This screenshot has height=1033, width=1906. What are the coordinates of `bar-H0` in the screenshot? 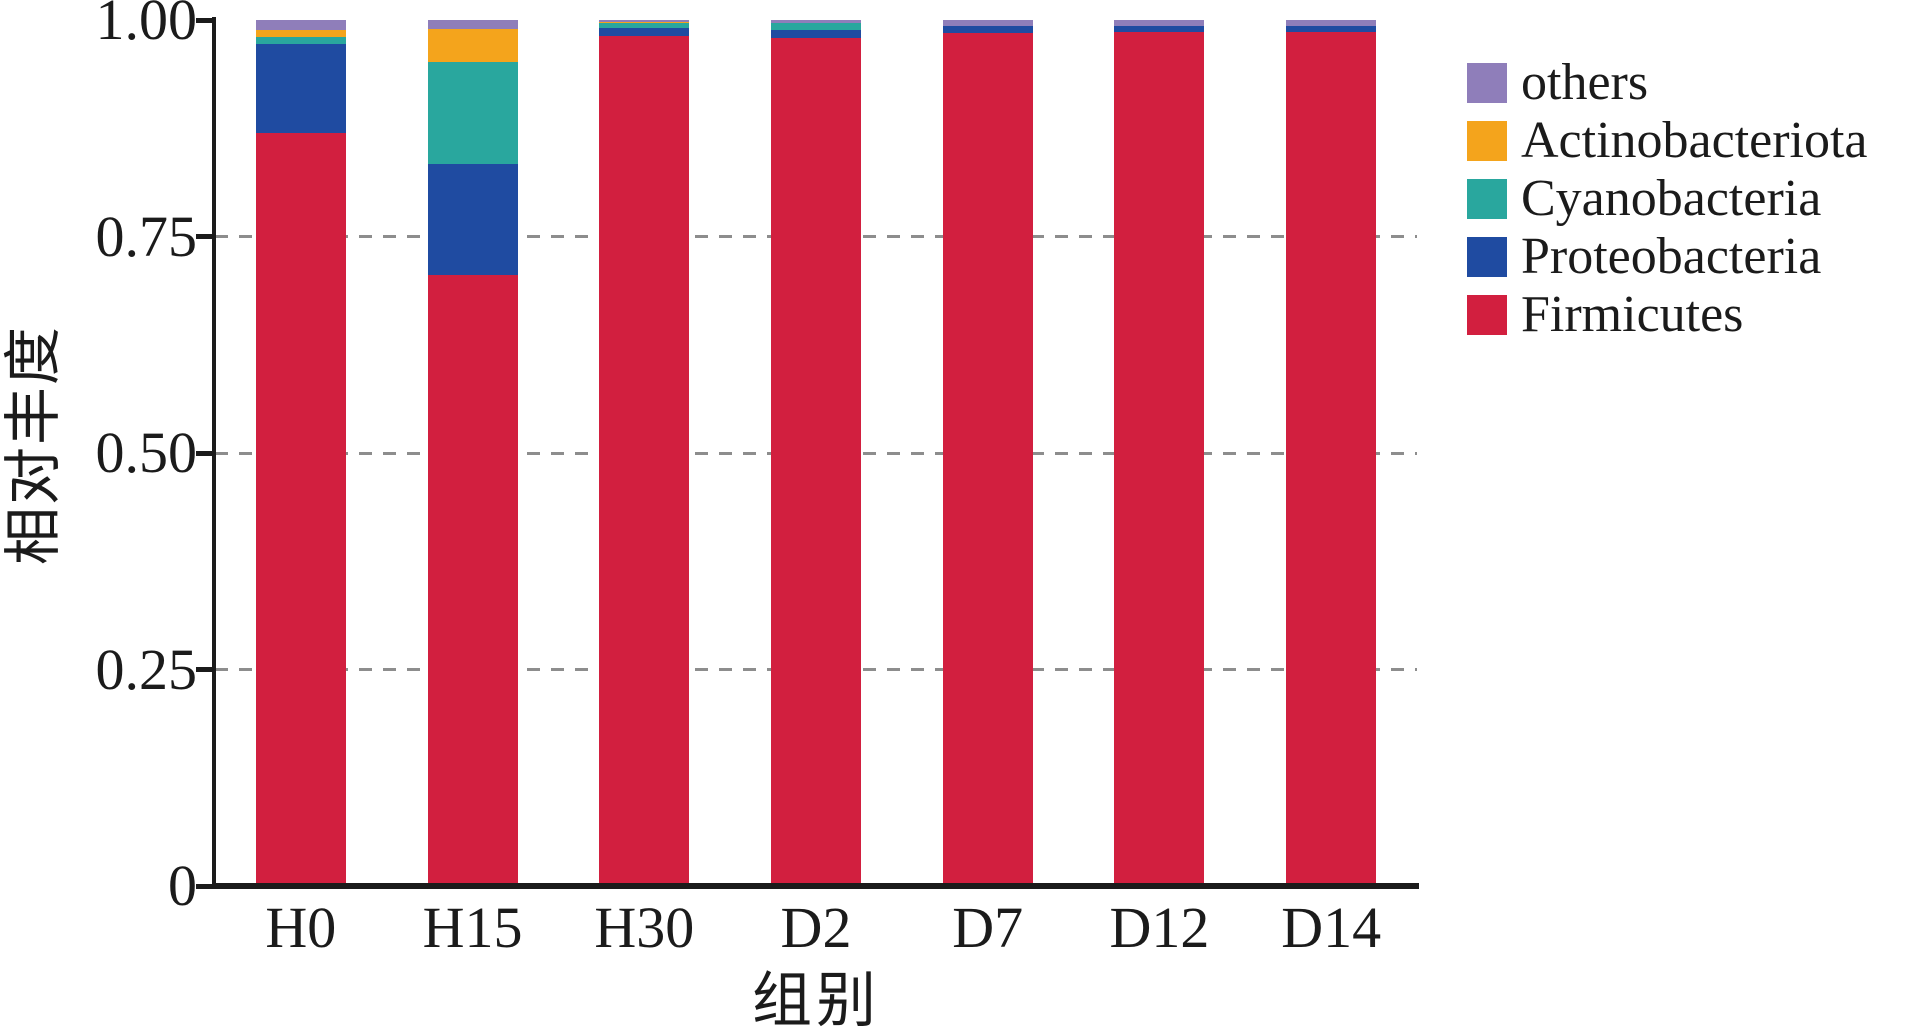 It's located at (300, 453).